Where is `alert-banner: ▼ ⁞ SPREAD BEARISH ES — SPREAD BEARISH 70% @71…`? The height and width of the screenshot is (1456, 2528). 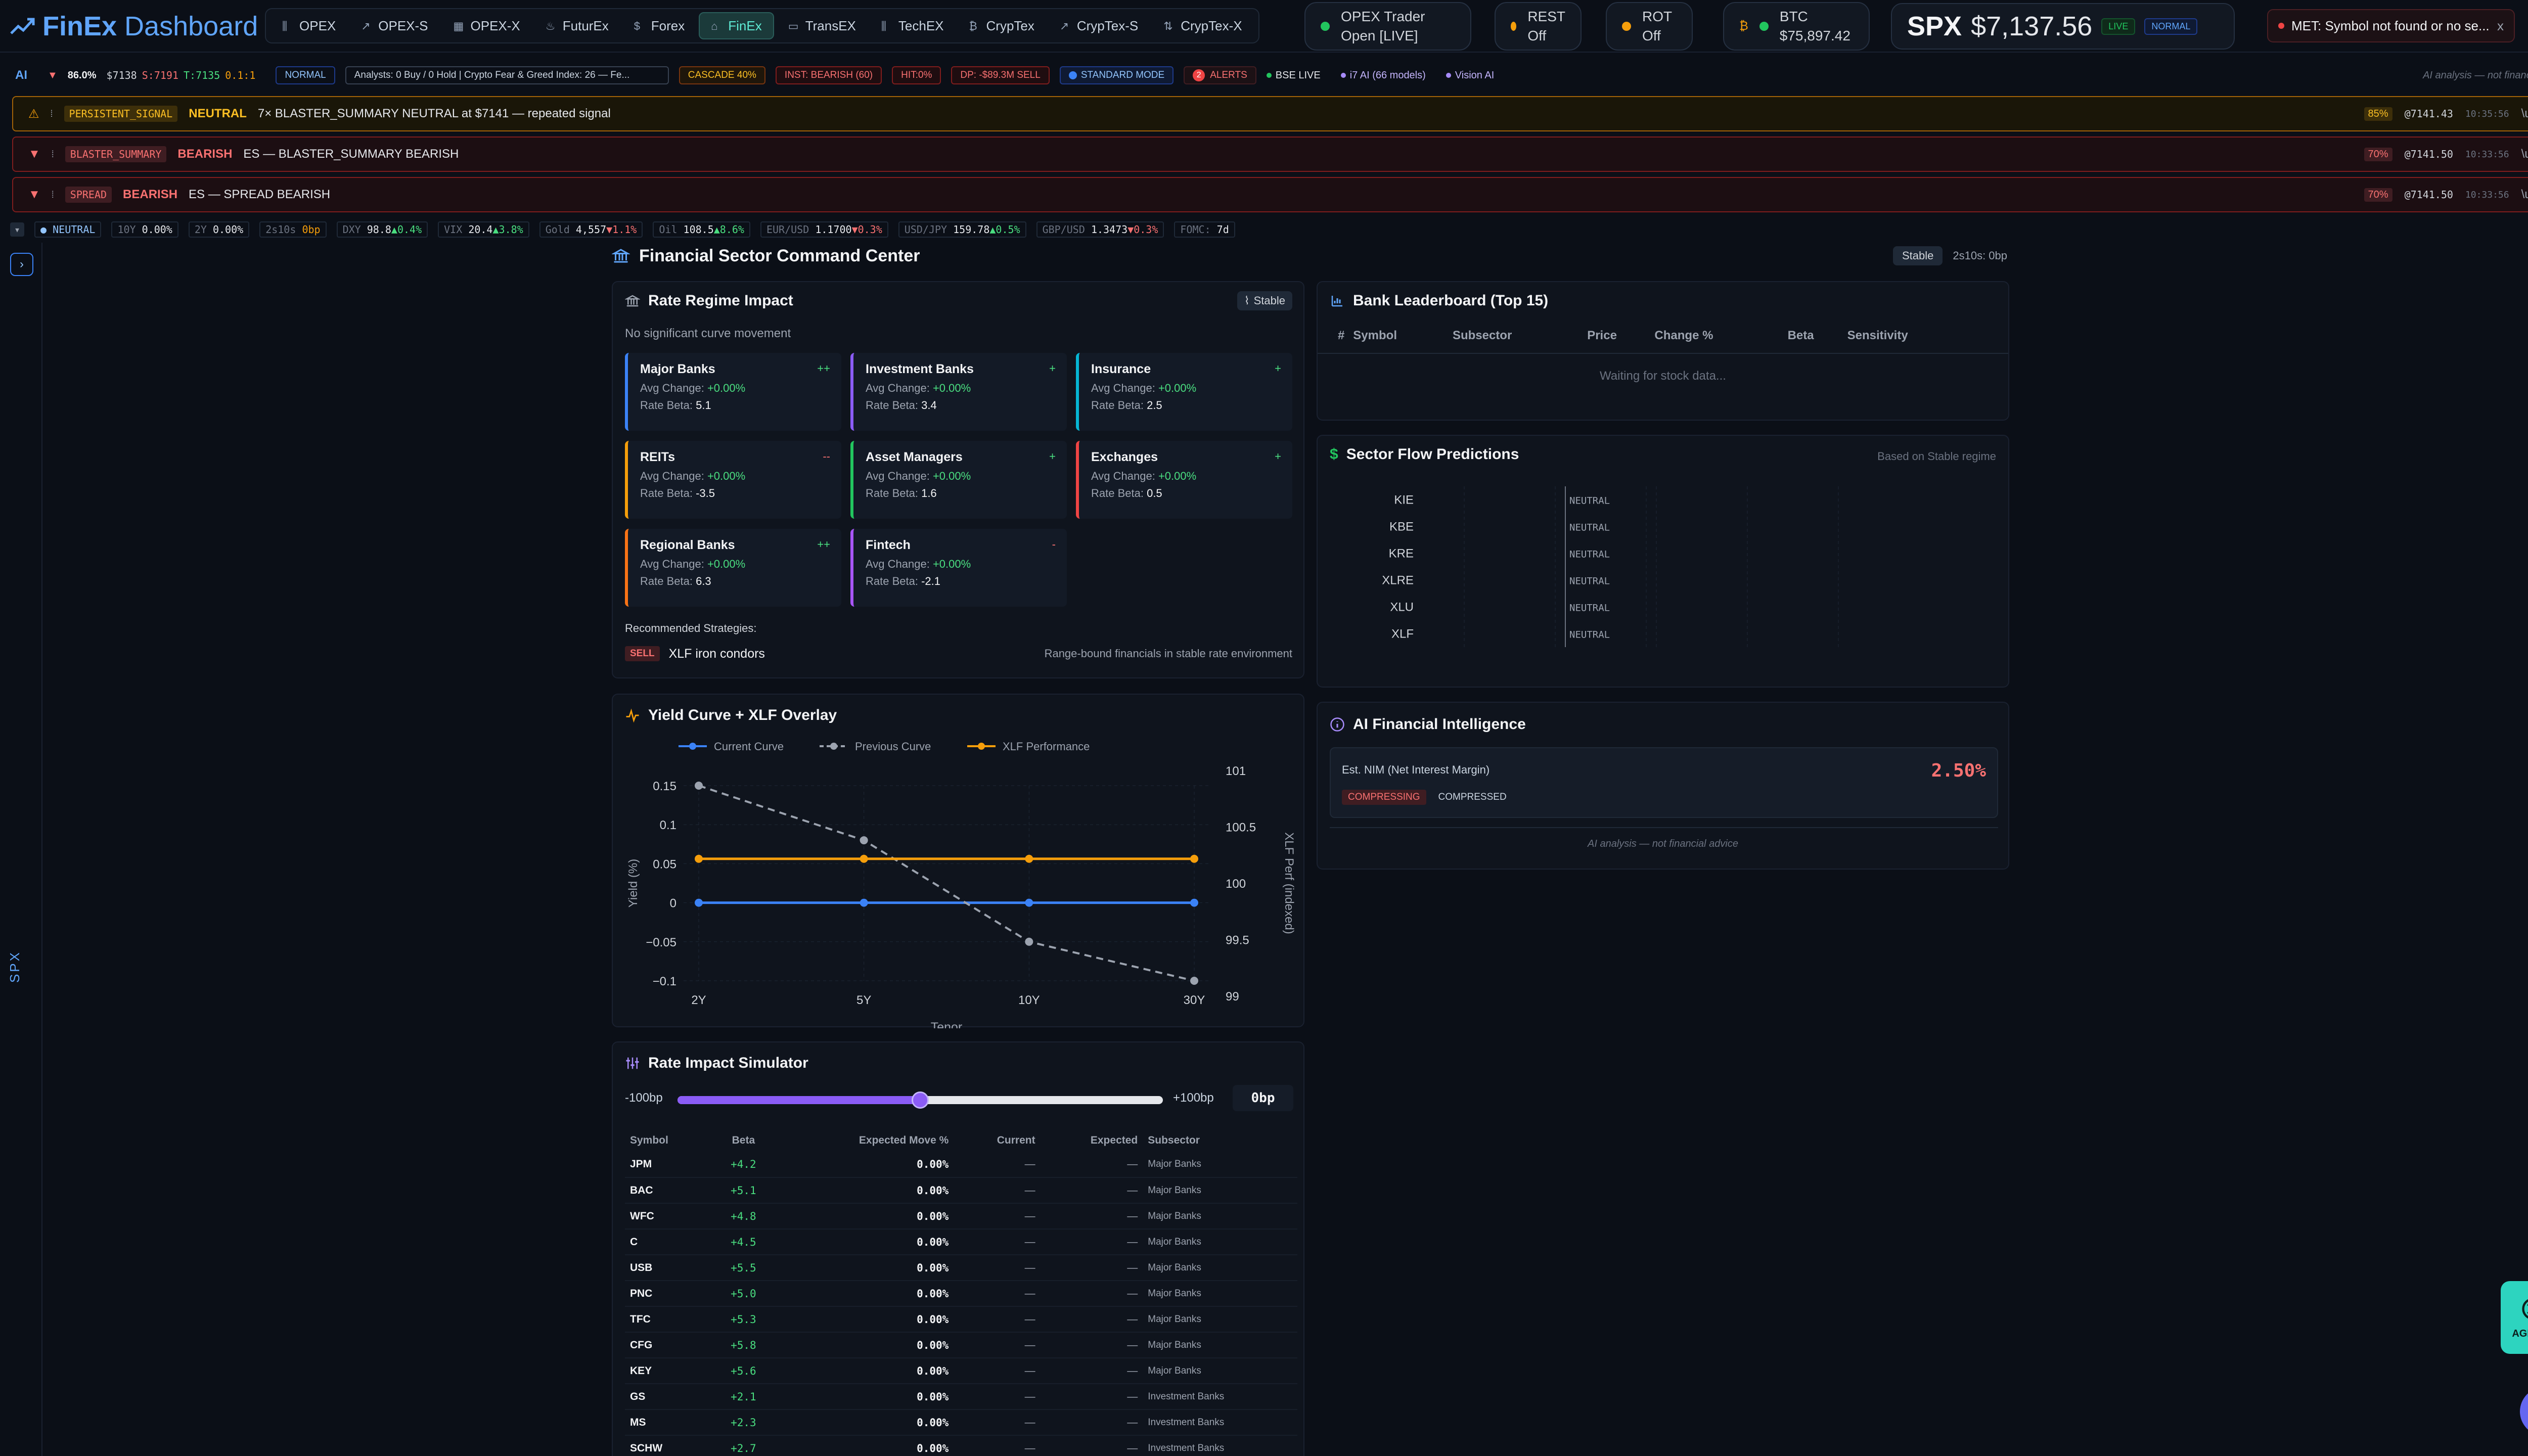
alert-banner: ▼ ⁞ SPREAD BEARISH ES — SPREAD BEARISH 70% @71… is located at coordinates (1270, 194).